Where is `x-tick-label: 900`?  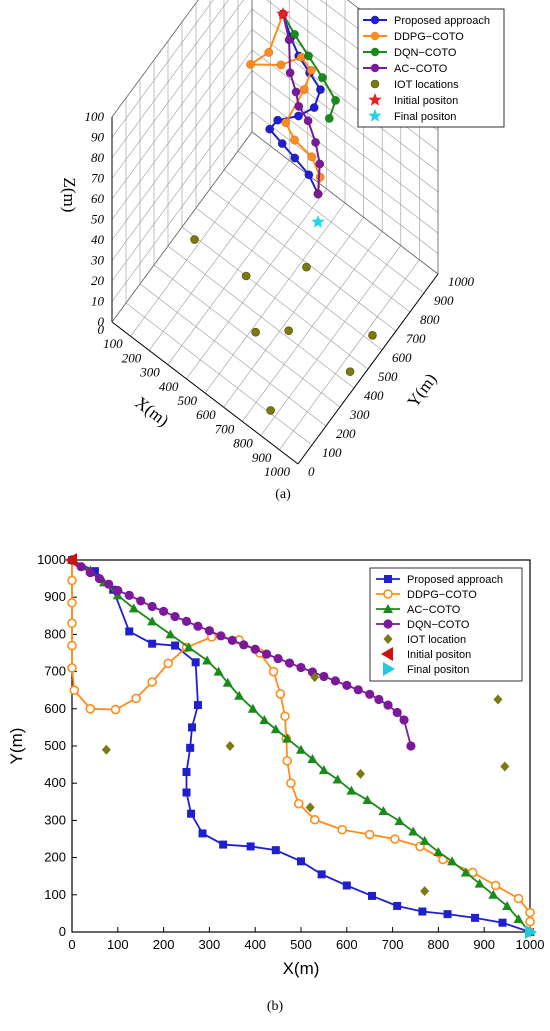
x-tick-label: 900 is located at coordinates (484, 944).